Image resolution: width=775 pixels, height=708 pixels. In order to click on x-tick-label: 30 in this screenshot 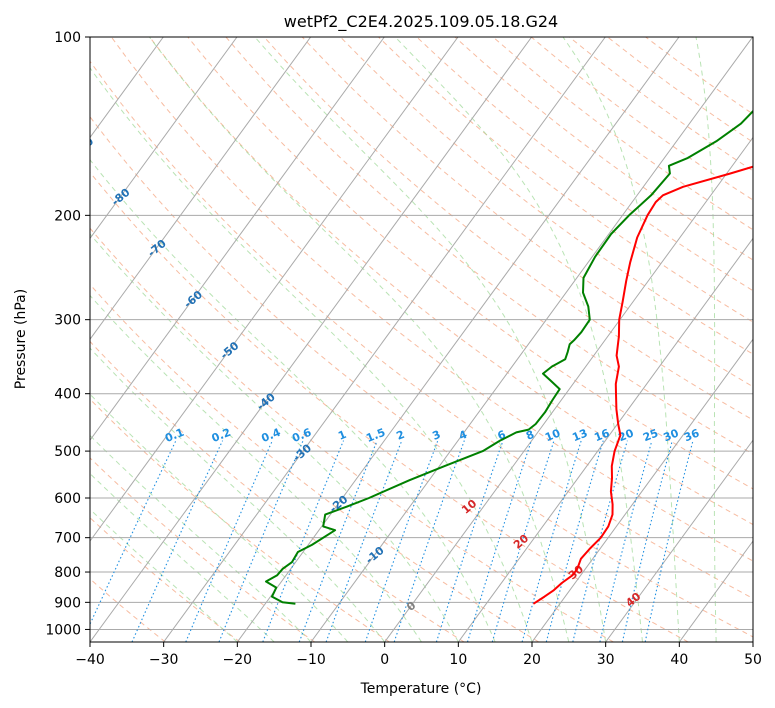, I will do `click(606, 660)`.